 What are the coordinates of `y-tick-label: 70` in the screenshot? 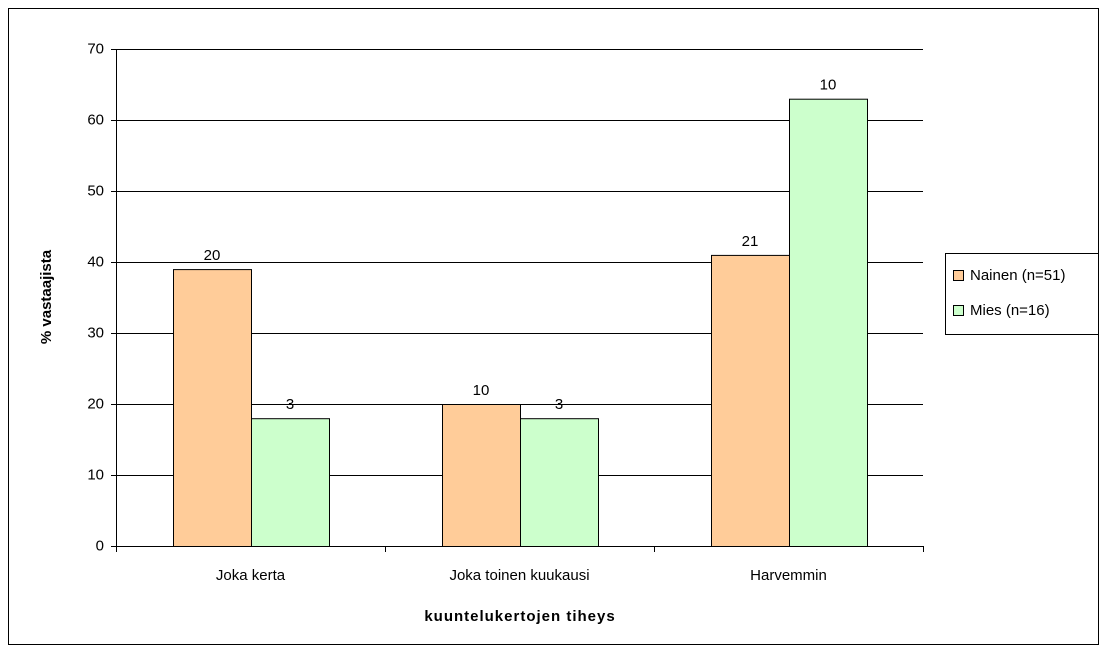 It's located at (95, 48).